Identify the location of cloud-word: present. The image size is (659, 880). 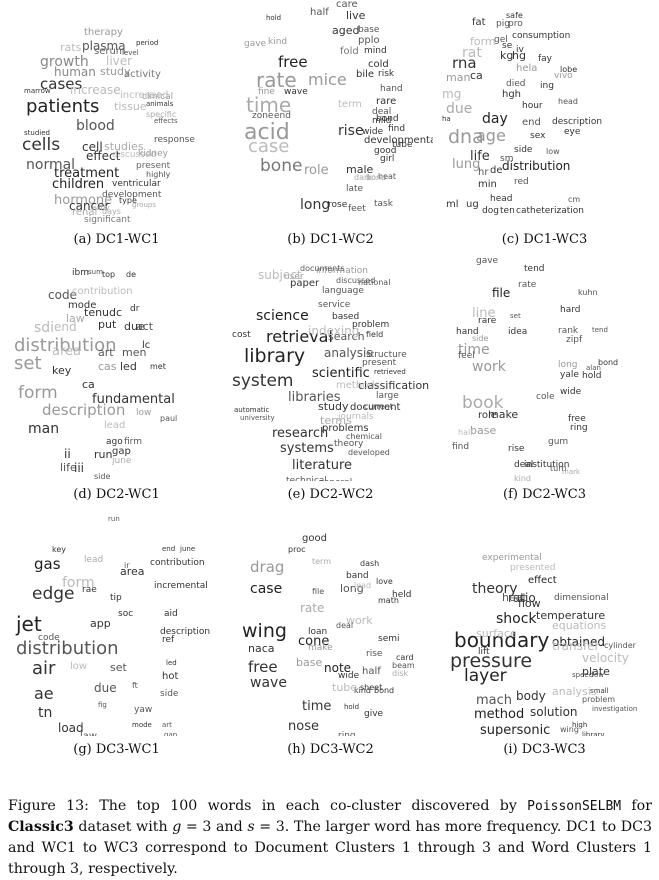
(379, 363).